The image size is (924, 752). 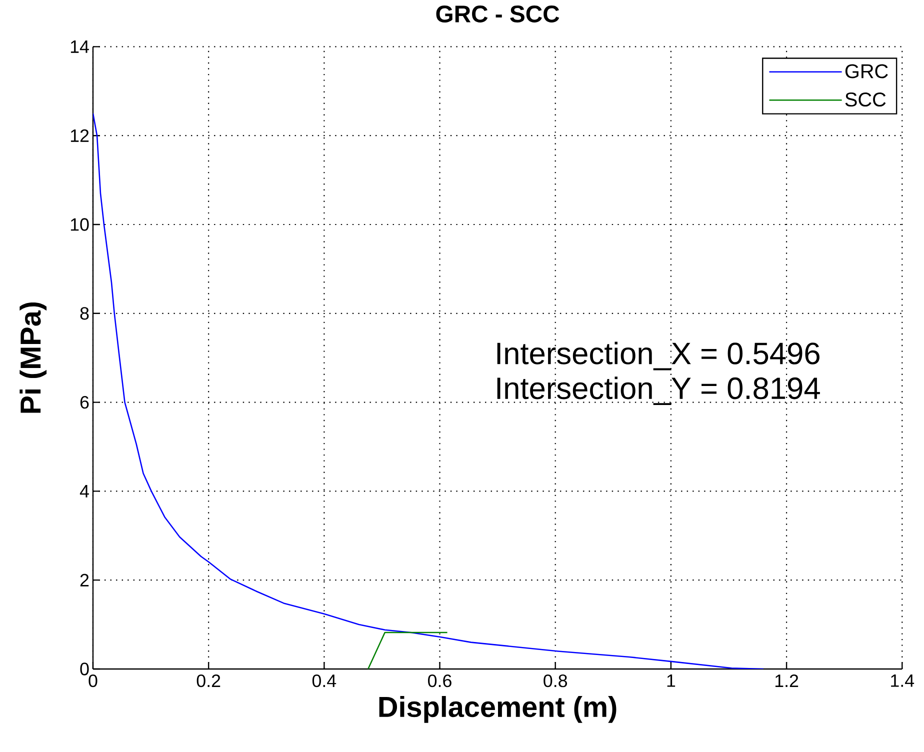 What do you see at coordinates (93, 680) in the screenshot?
I see `x-tick-label: 0` at bounding box center [93, 680].